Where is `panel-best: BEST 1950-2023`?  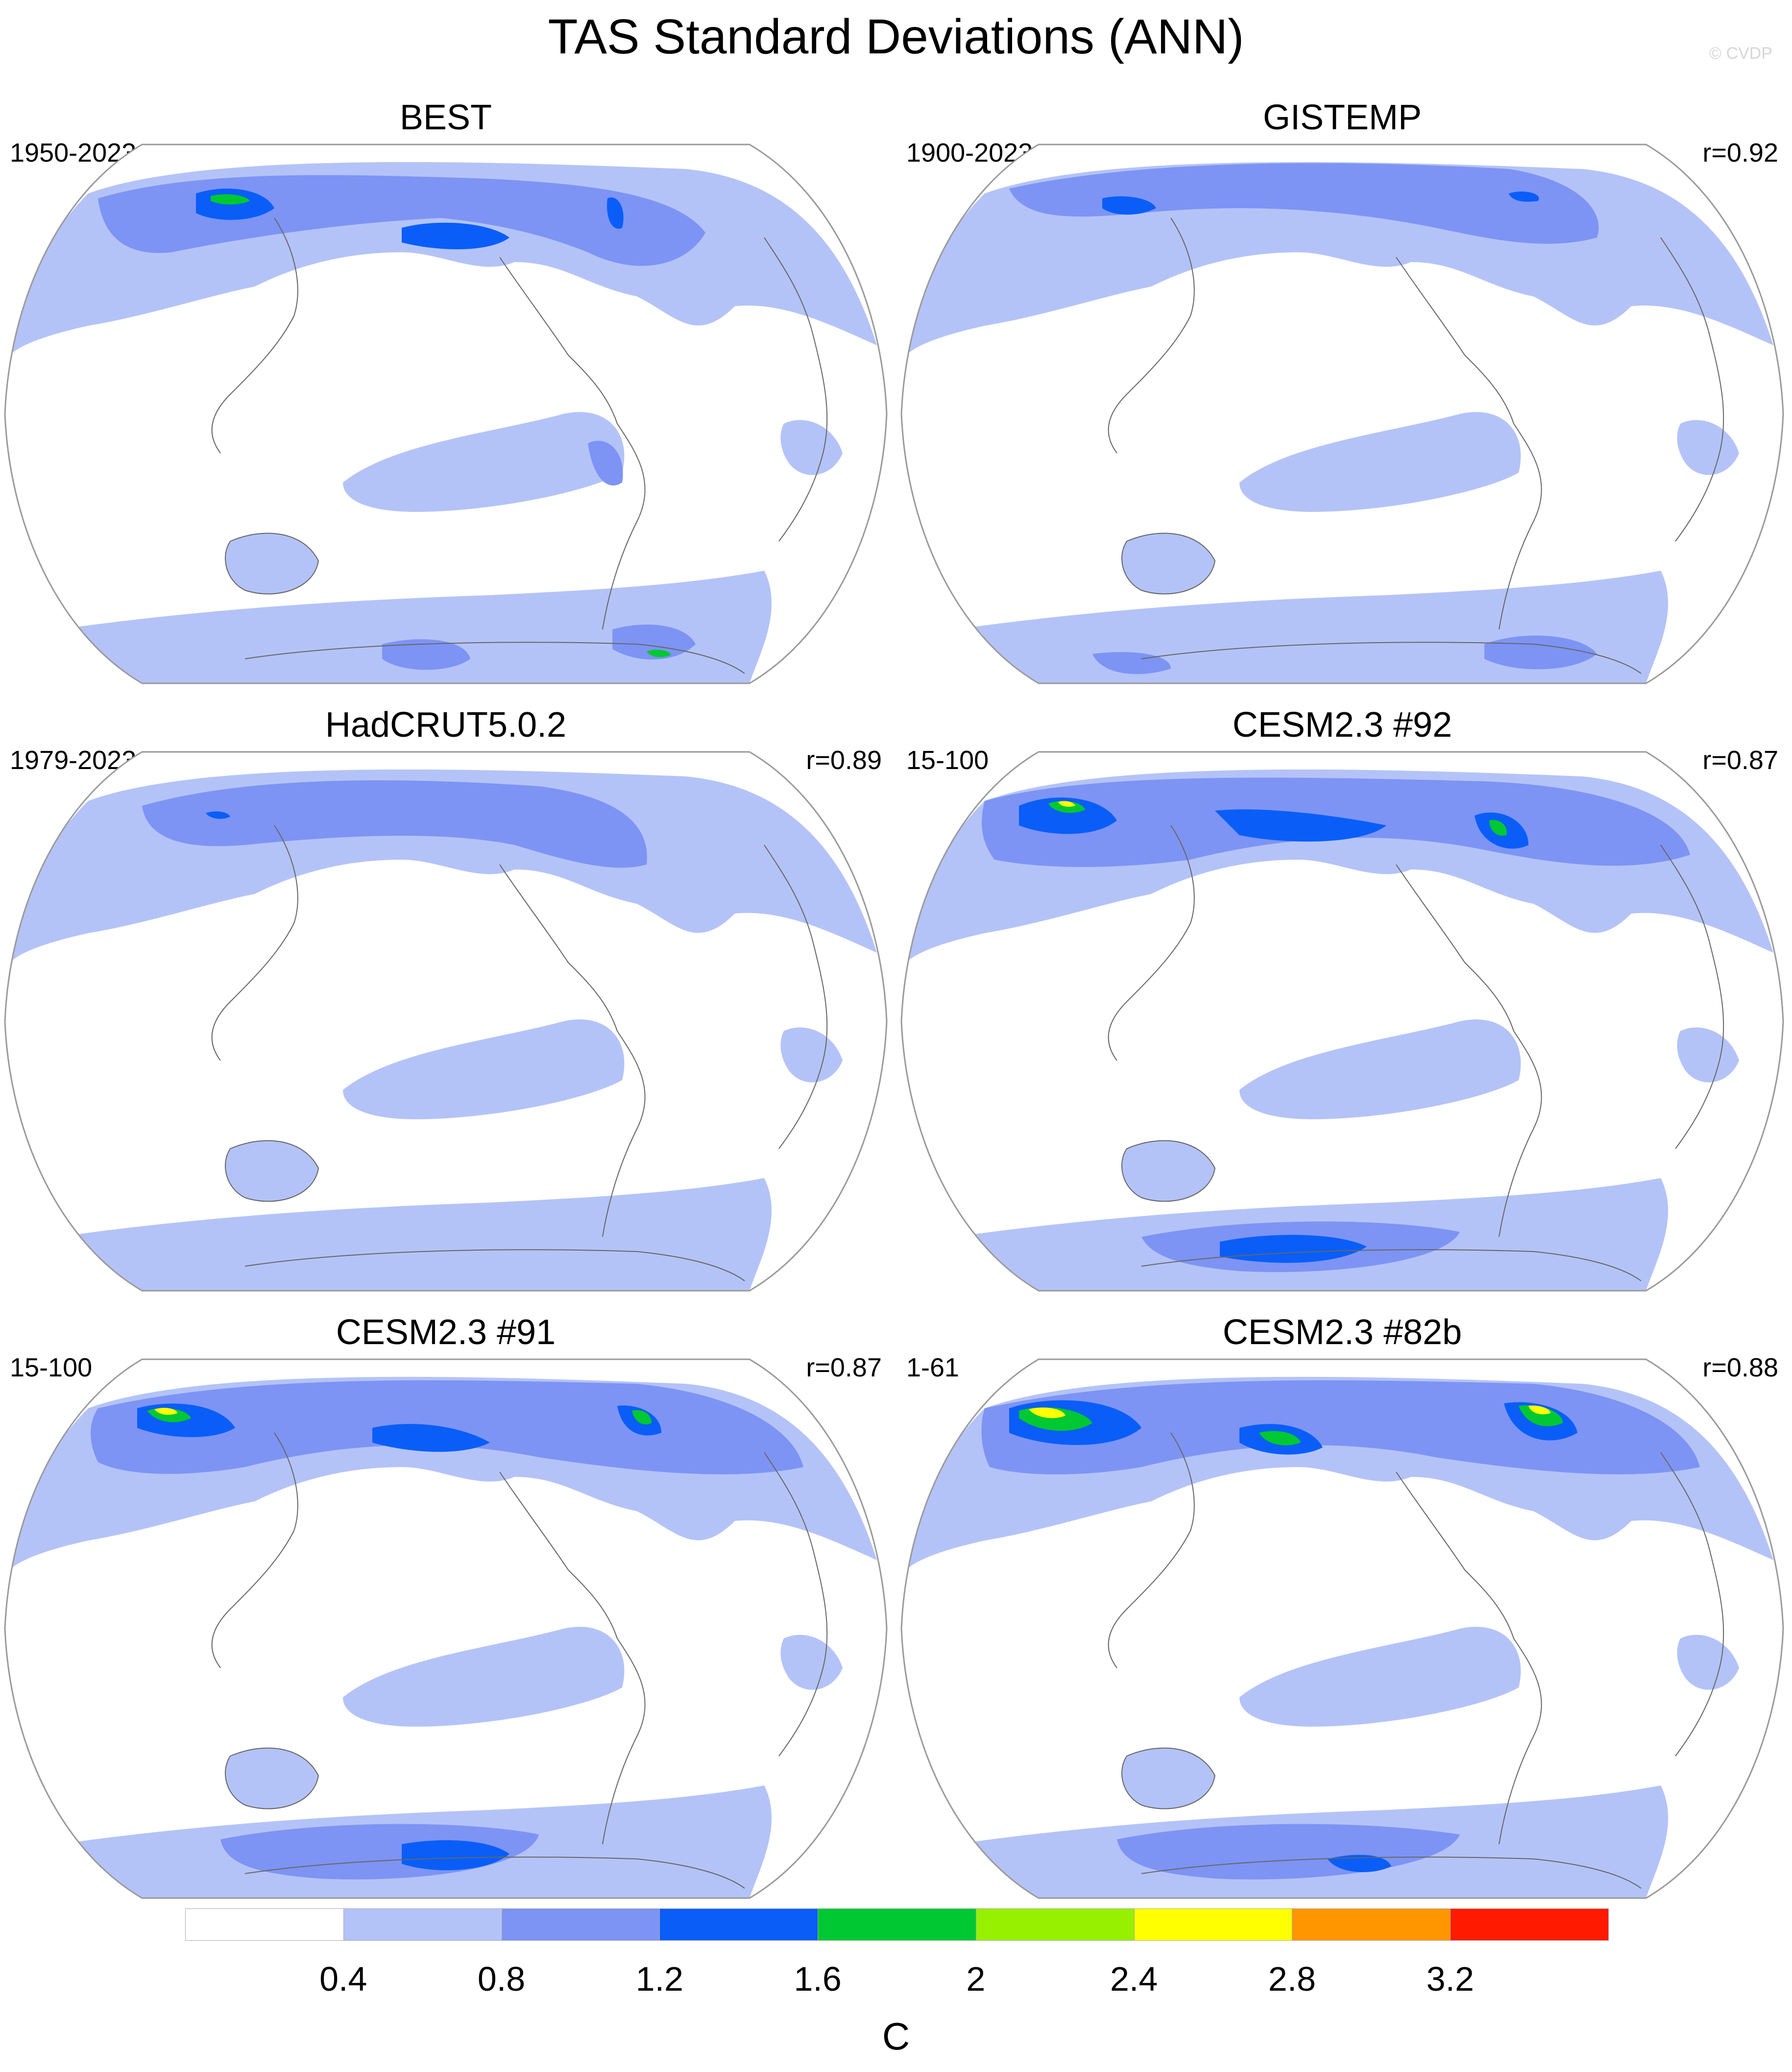
panel-best: BEST 1950-2023 is located at coordinates (446, 399).